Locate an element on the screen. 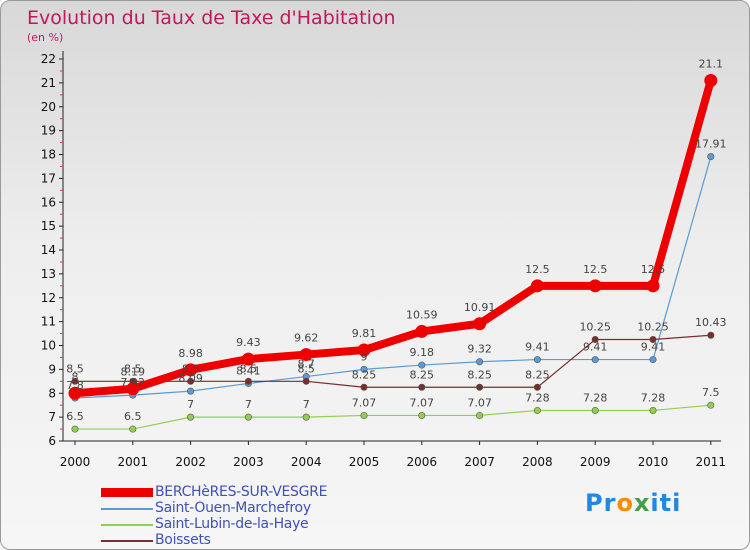 This screenshot has height=550, width=750. data-label: 10.59 is located at coordinates (422, 314).